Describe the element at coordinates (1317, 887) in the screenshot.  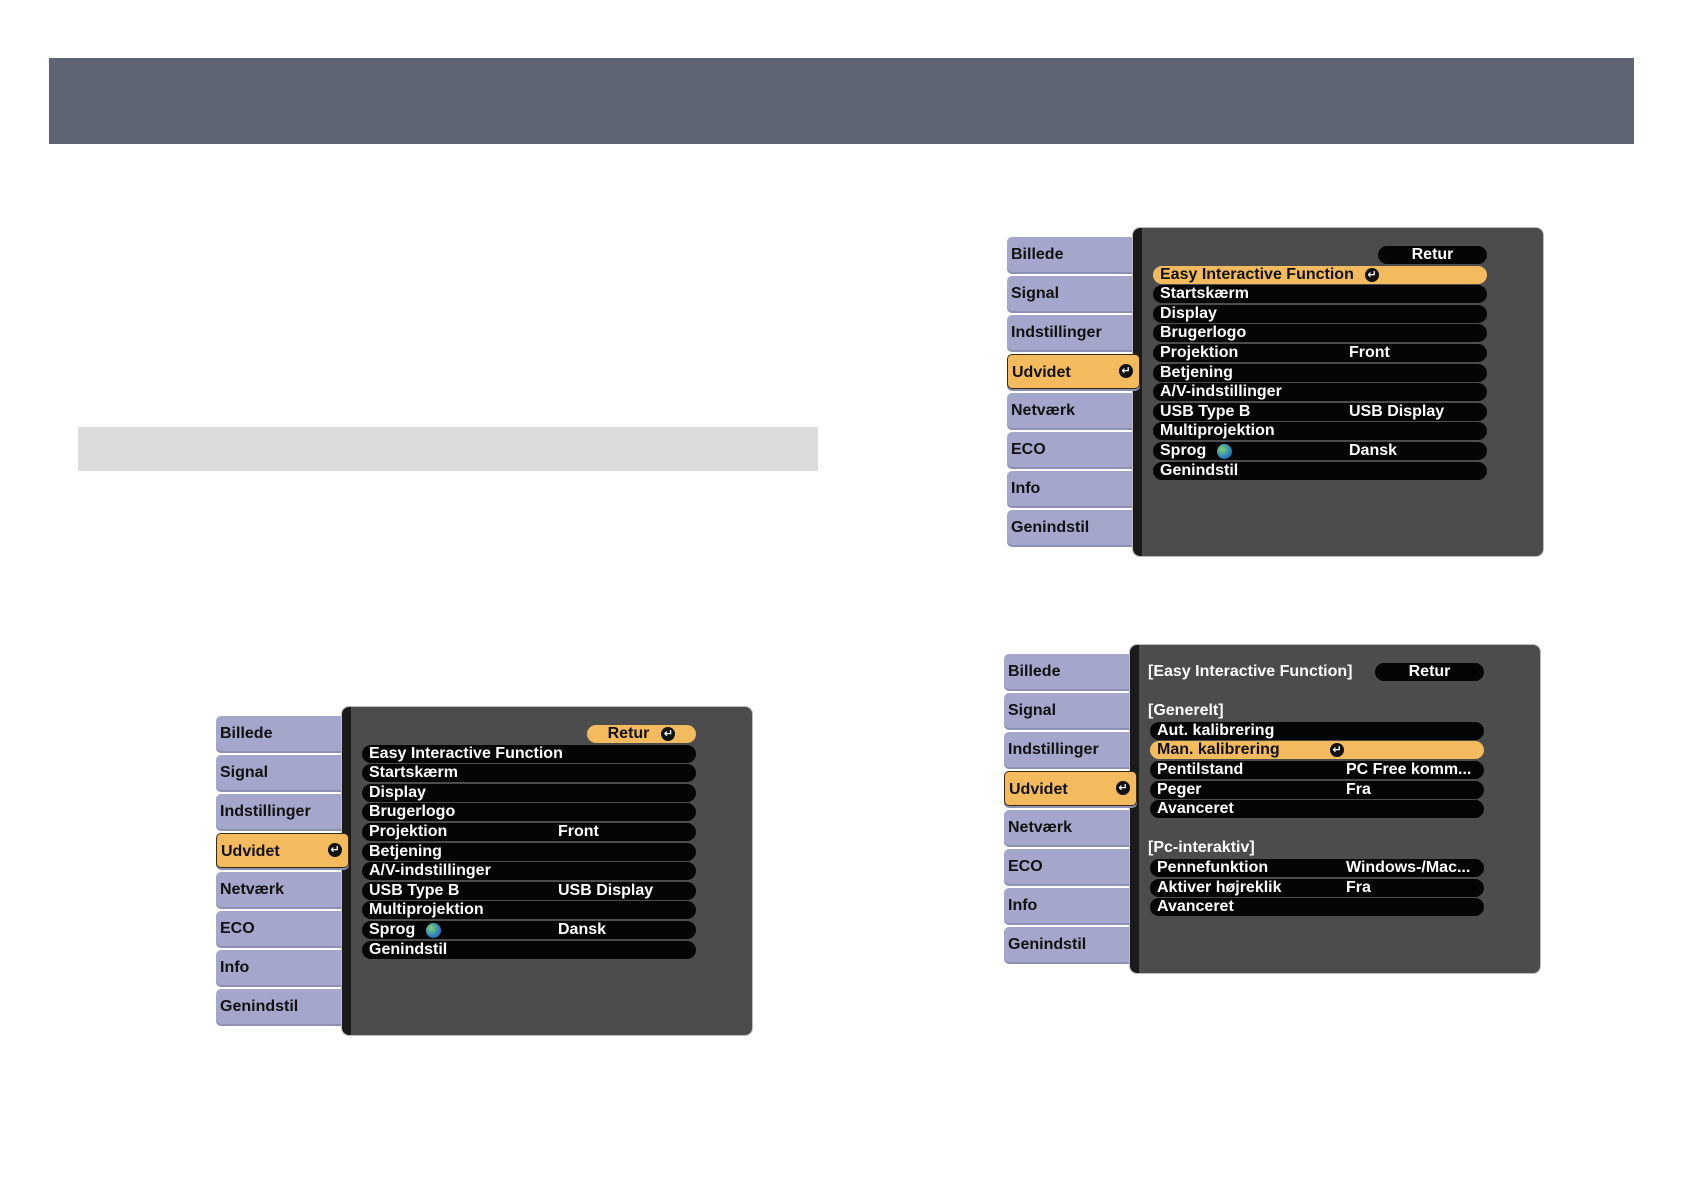
I see `menu-item: Aktiver højreklik Fra` at that location.